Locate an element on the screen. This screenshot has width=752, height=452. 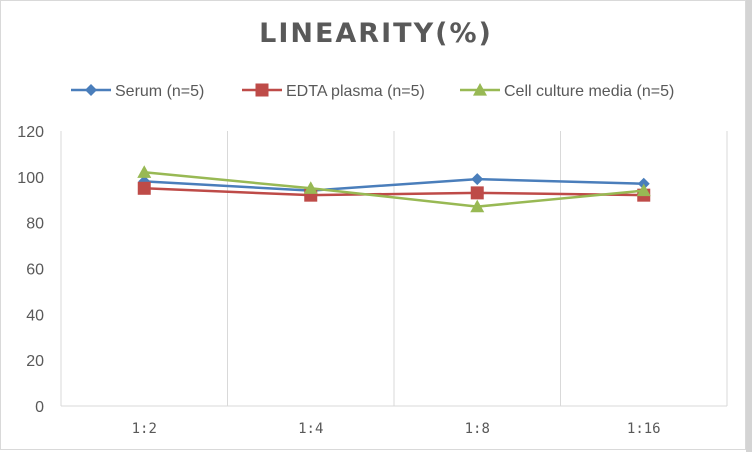
legend-label: Cell culture media (n=5) is located at coordinates (589, 91).